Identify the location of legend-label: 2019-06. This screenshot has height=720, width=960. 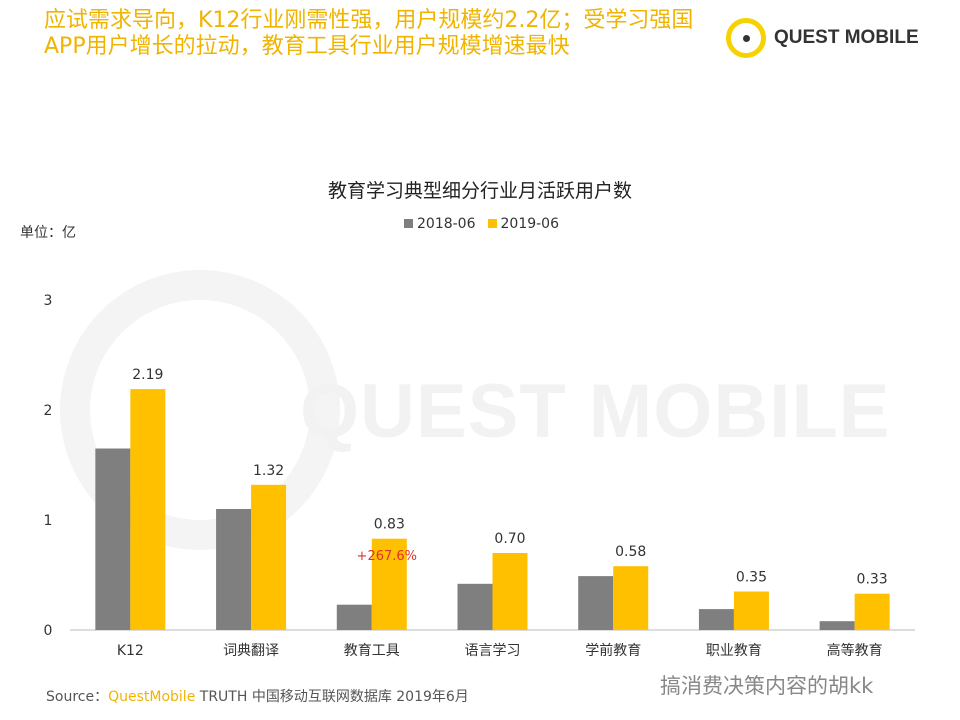
(530, 224).